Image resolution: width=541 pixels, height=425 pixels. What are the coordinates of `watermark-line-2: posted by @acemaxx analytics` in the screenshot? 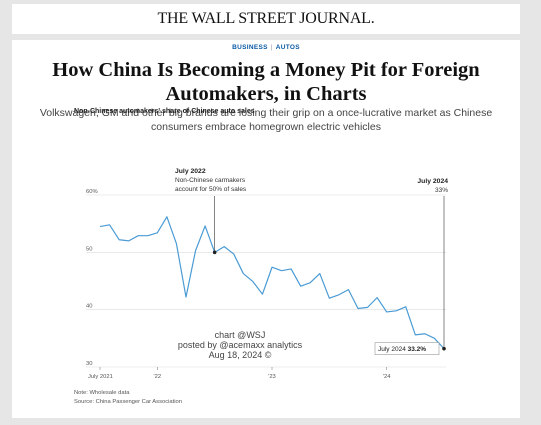 It's located at (240, 345).